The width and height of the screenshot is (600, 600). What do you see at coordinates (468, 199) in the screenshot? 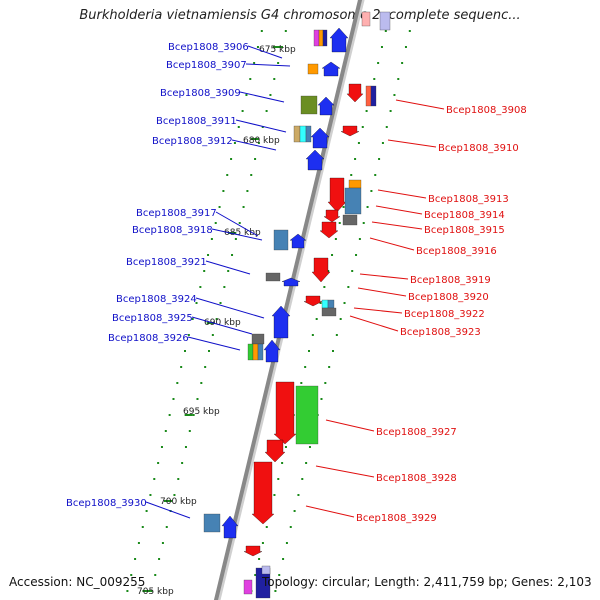
I see `gene-label-right: Bcep1808_3913` at bounding box center [468, 199].